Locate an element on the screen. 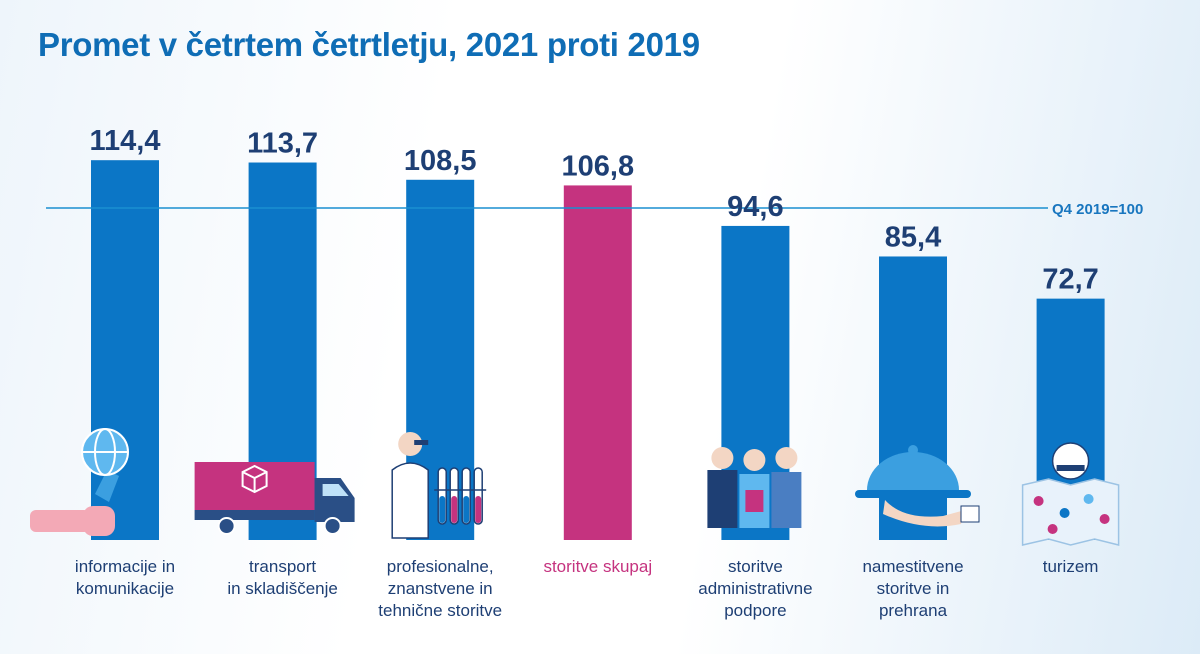 This screenshot has width=1200, height=654. category-label-4: storitve administrativne podpore is located at coordinates (755, 588).